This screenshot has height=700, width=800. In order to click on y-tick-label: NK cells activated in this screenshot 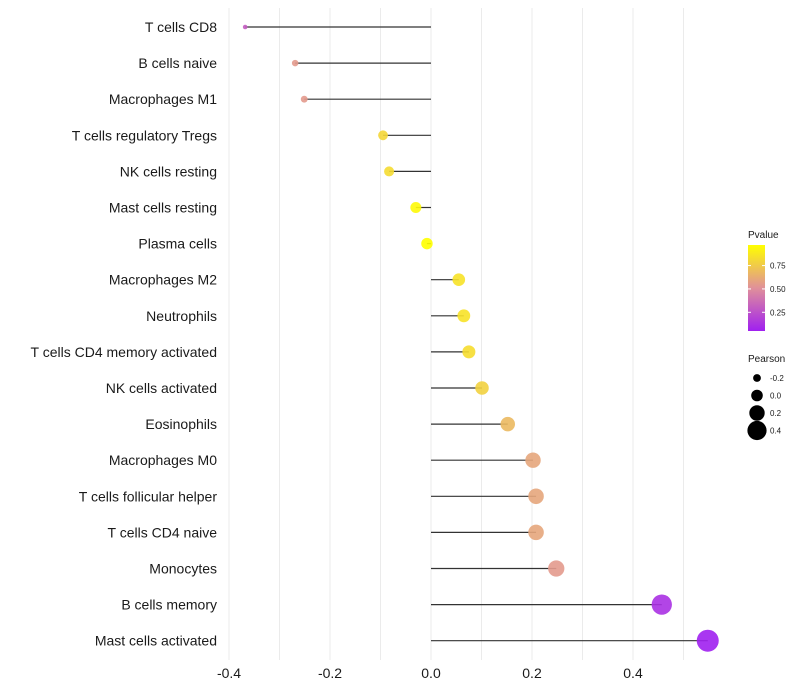, I will do `click(161, 388)`.